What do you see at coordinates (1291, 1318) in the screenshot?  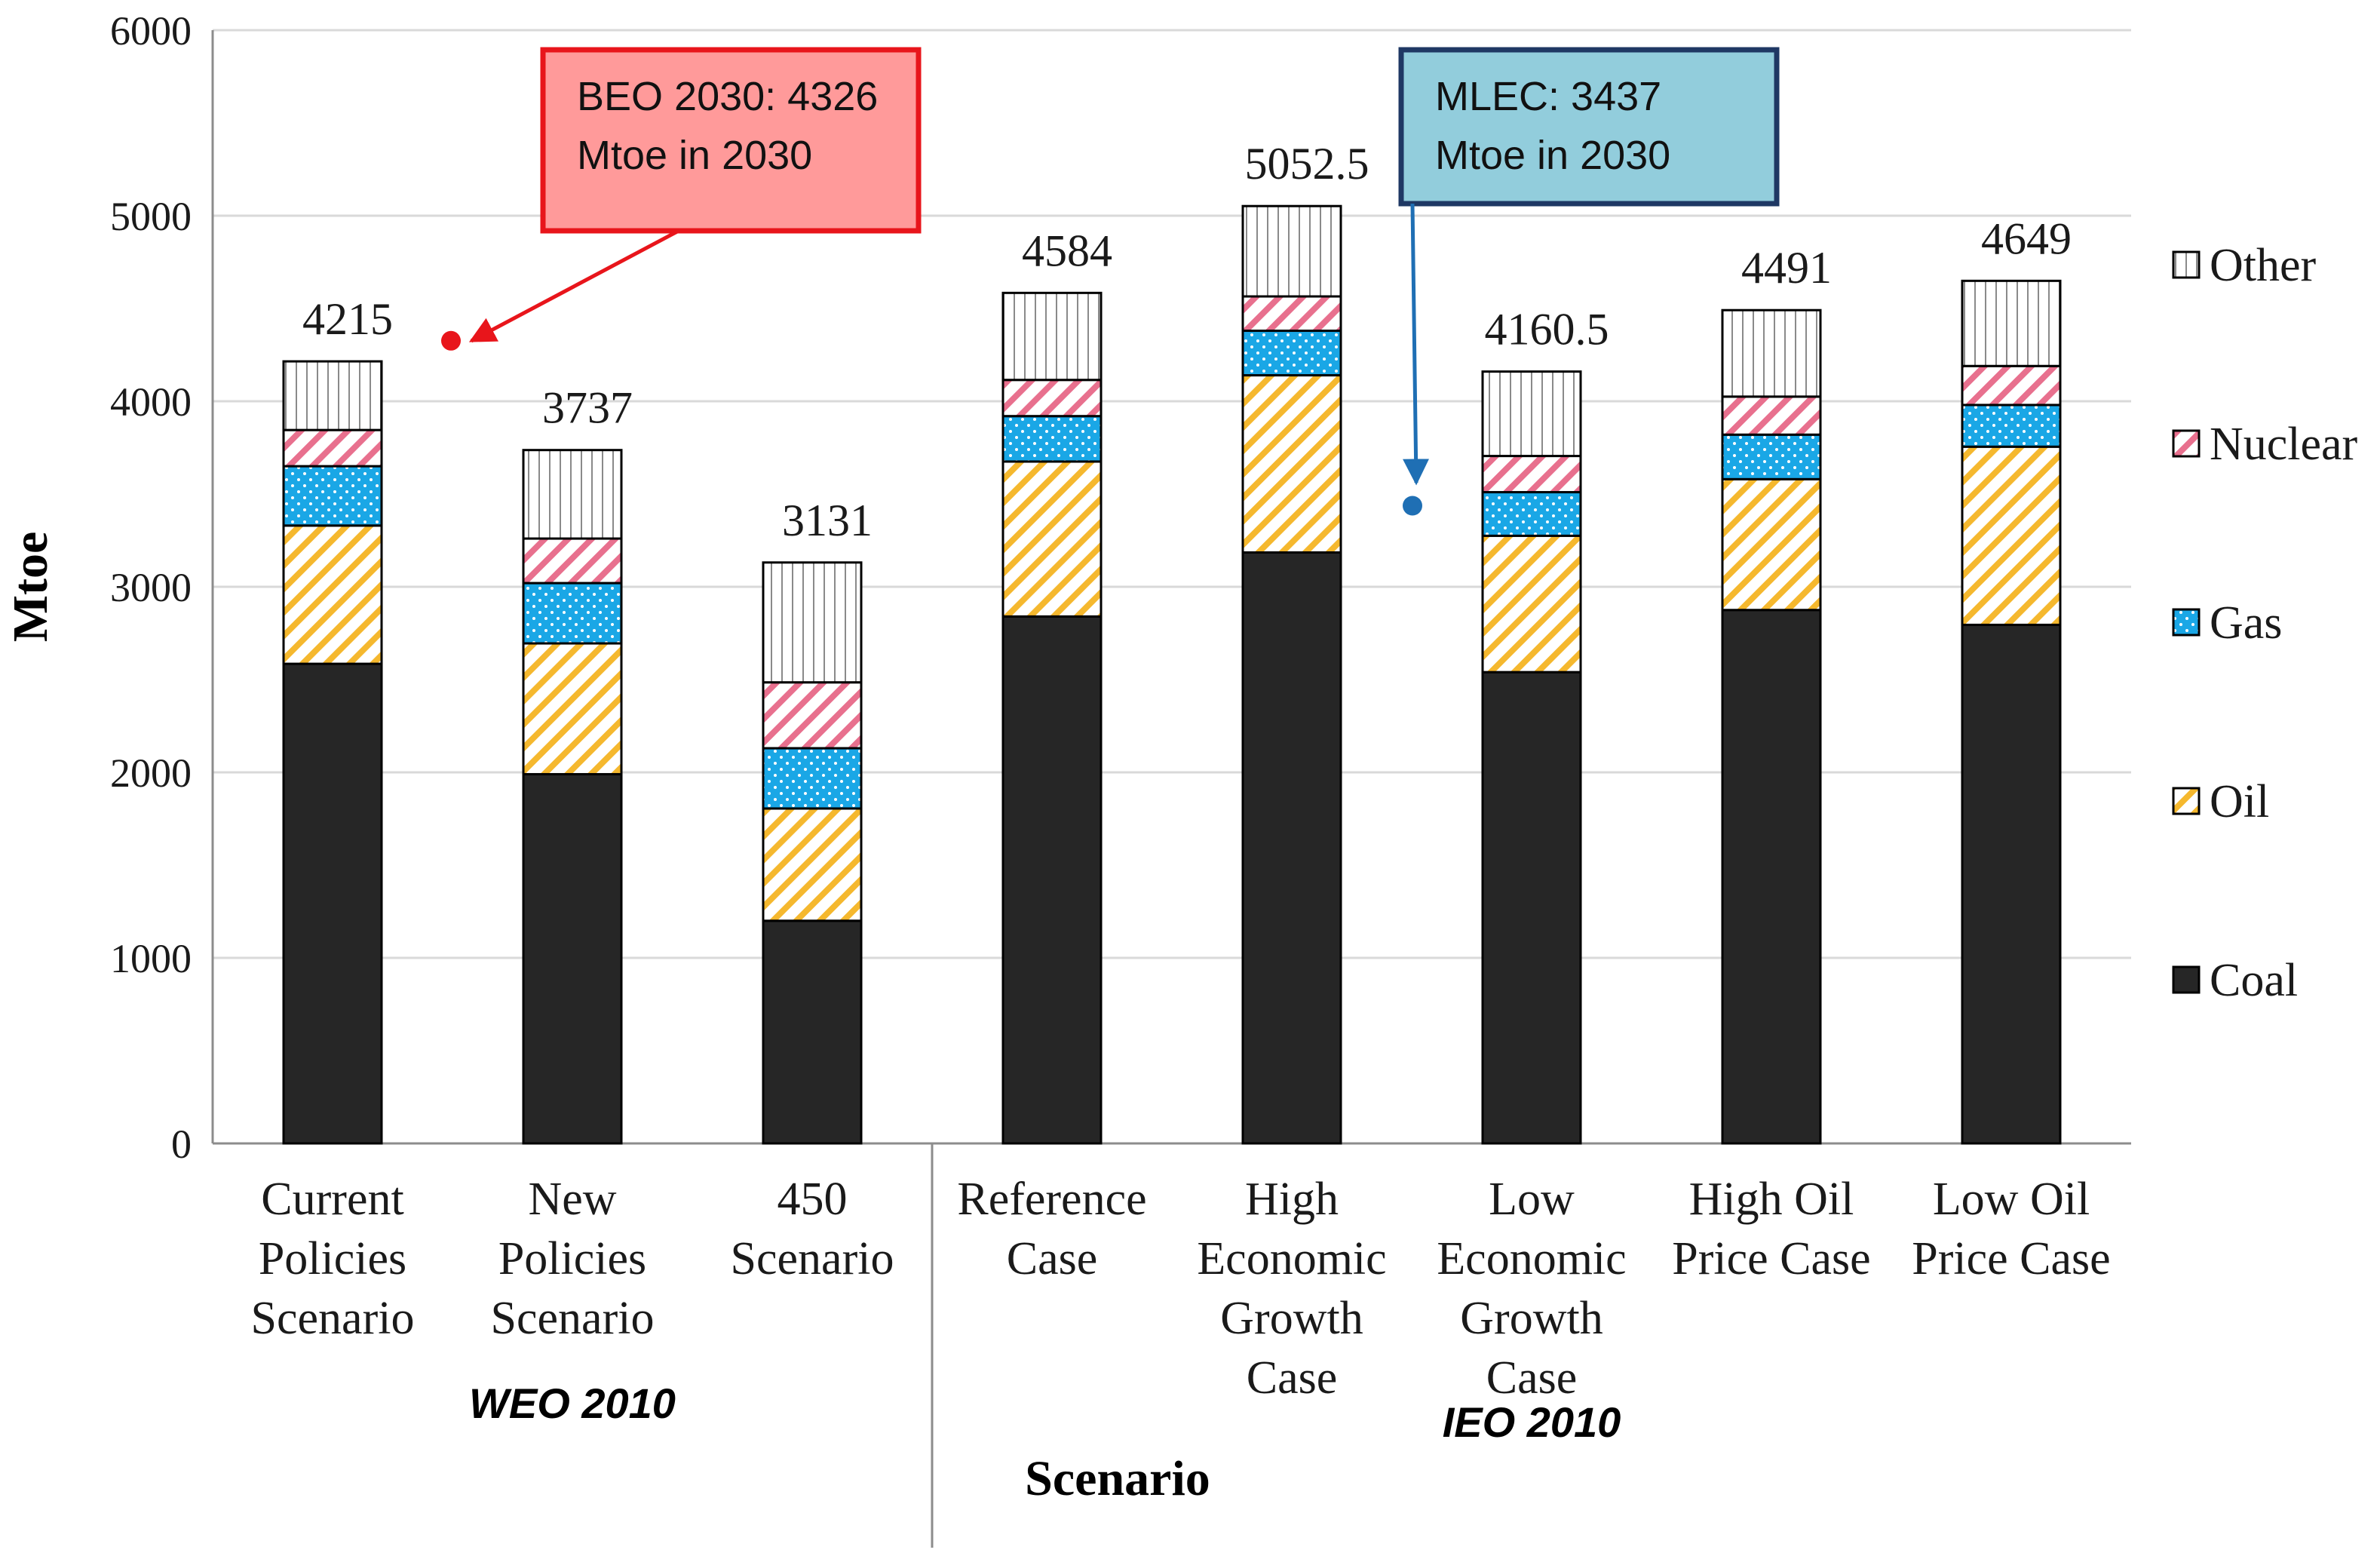 I see `category-label-4-2: Growth` at bounding box center [1291, 1318].